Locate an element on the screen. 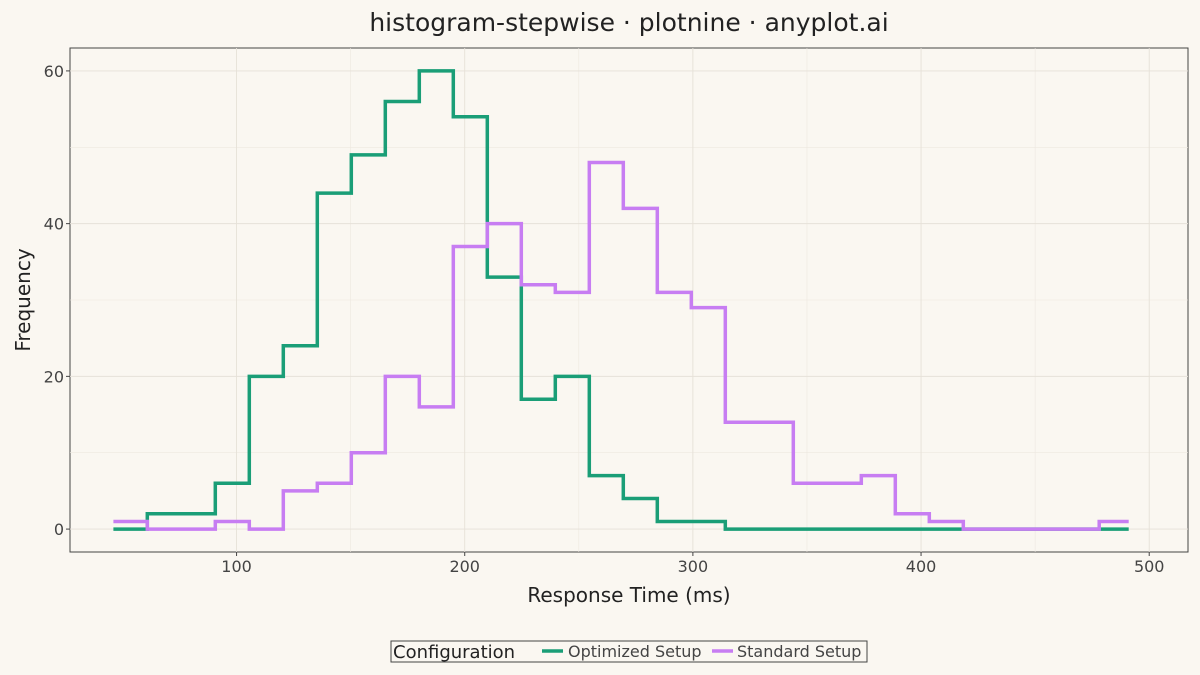 Image resolution: width=1200 pixels, height=675 pixels. legend-title: Configuration is located at coordinates (454, 652).